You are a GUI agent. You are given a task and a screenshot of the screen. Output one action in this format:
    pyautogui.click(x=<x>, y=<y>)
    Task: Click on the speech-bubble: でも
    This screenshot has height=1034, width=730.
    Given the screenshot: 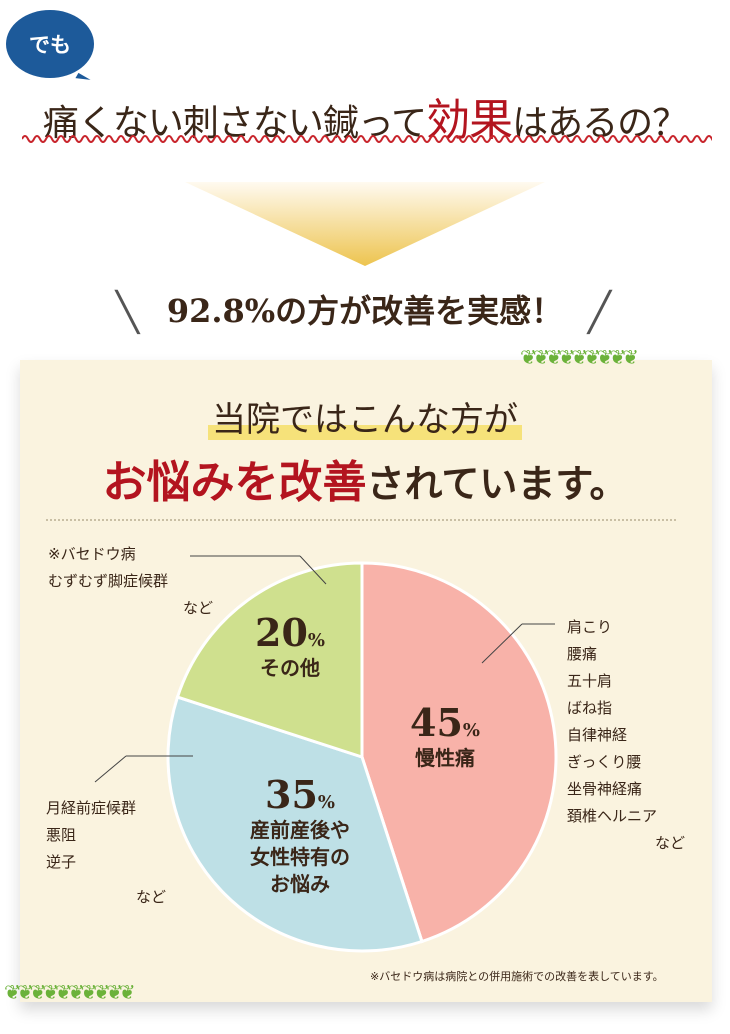 What is the action you would take?
    pyautogui.click(x=50, y=44)
    